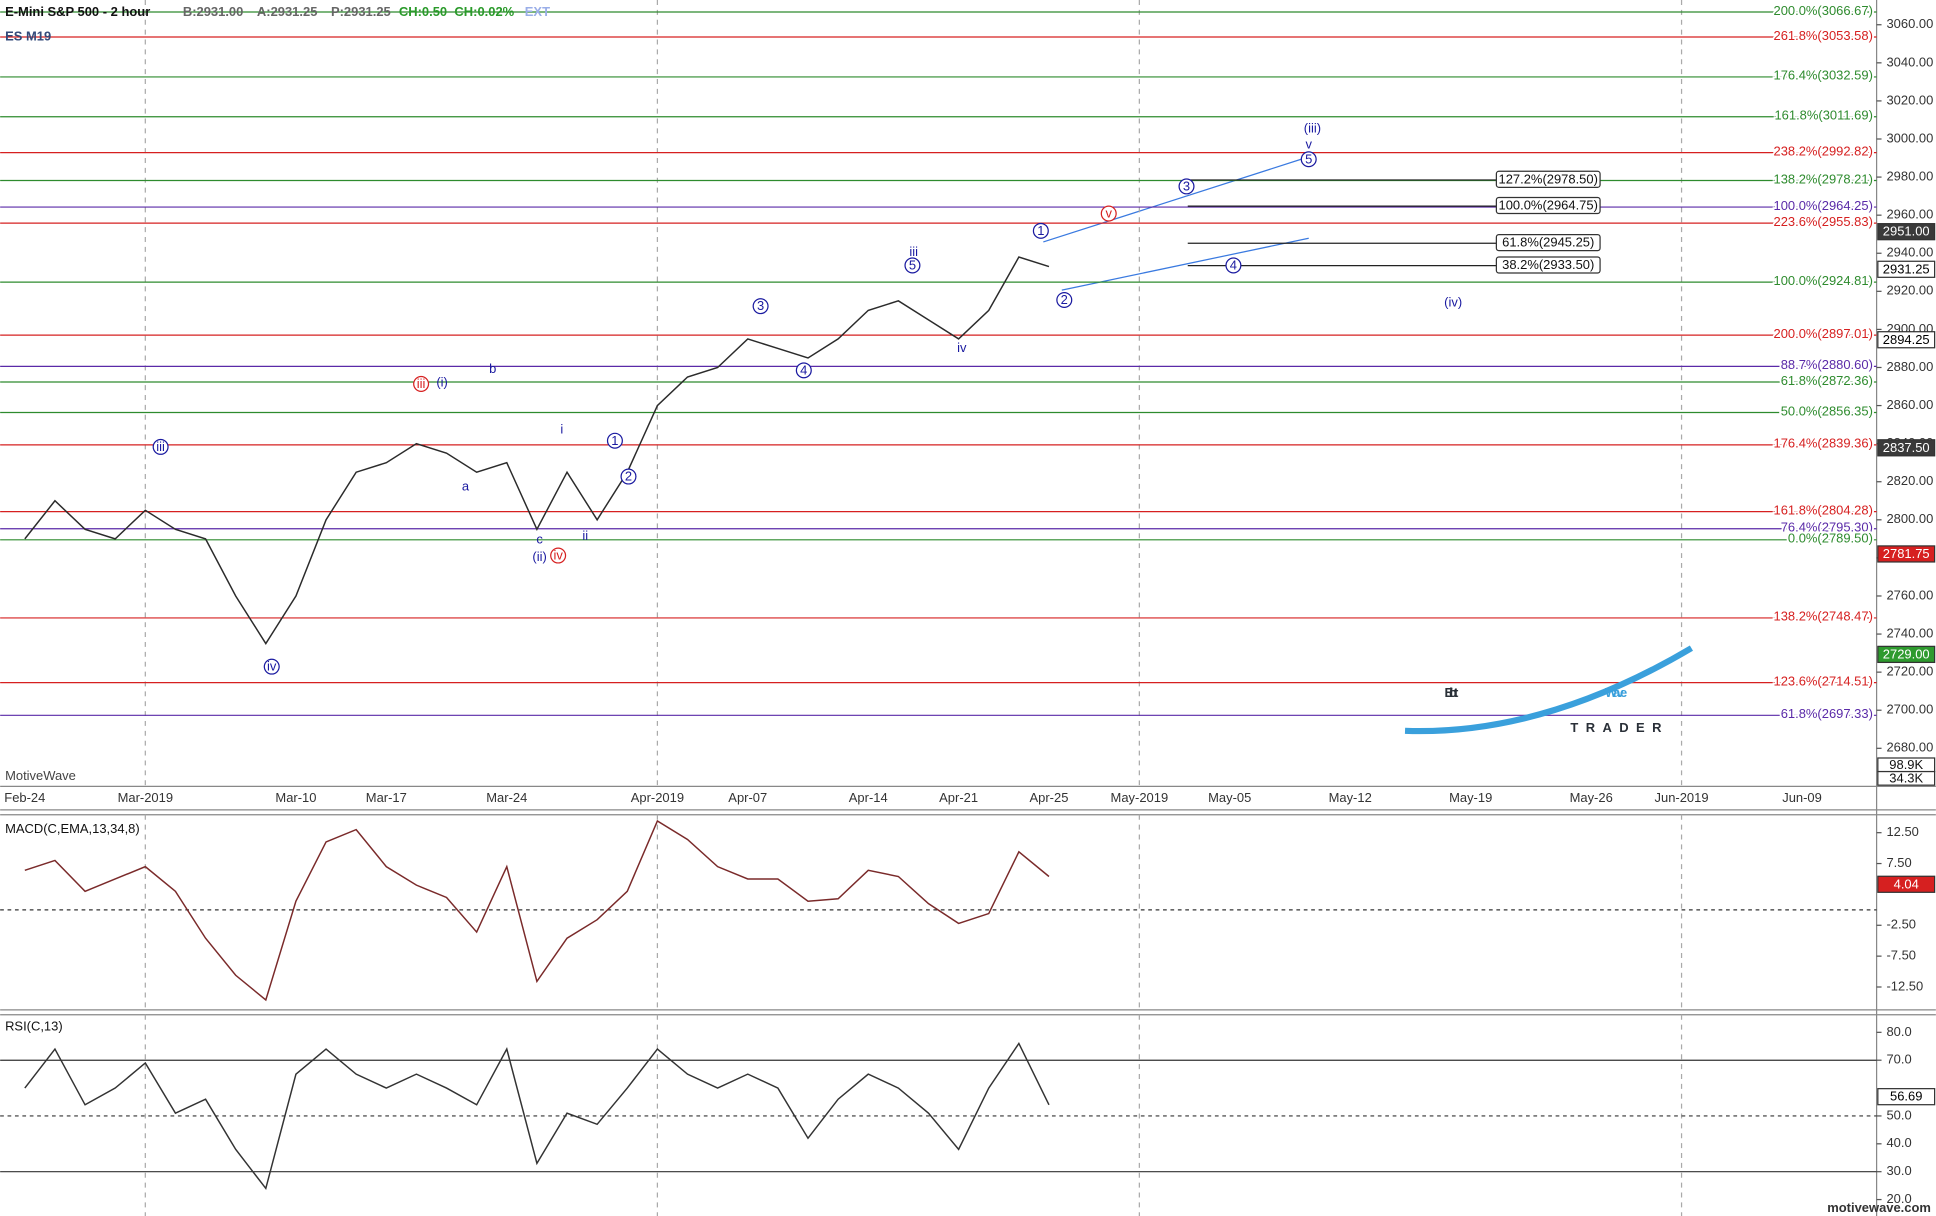 The image size is (1936, 1216). Describe the element at coordinates (1906, 778) in the screenshot. I see `volume-marker` at that location.